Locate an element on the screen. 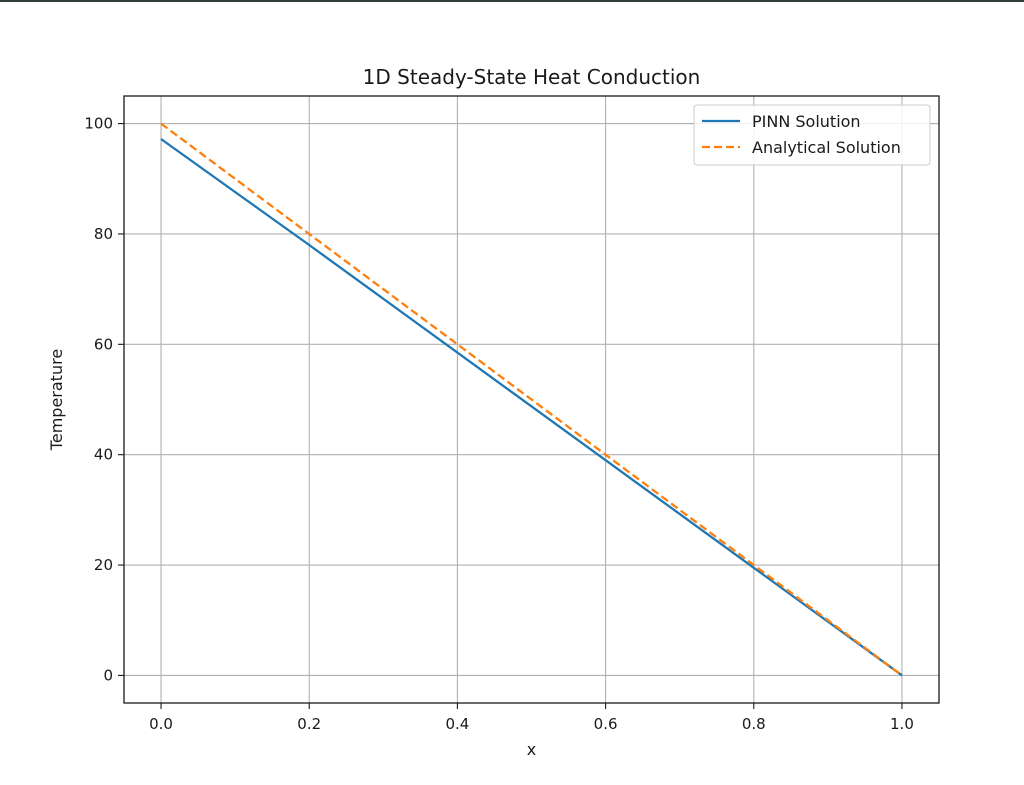  y-tick-label: 20 is located at coordinates (103, 565).